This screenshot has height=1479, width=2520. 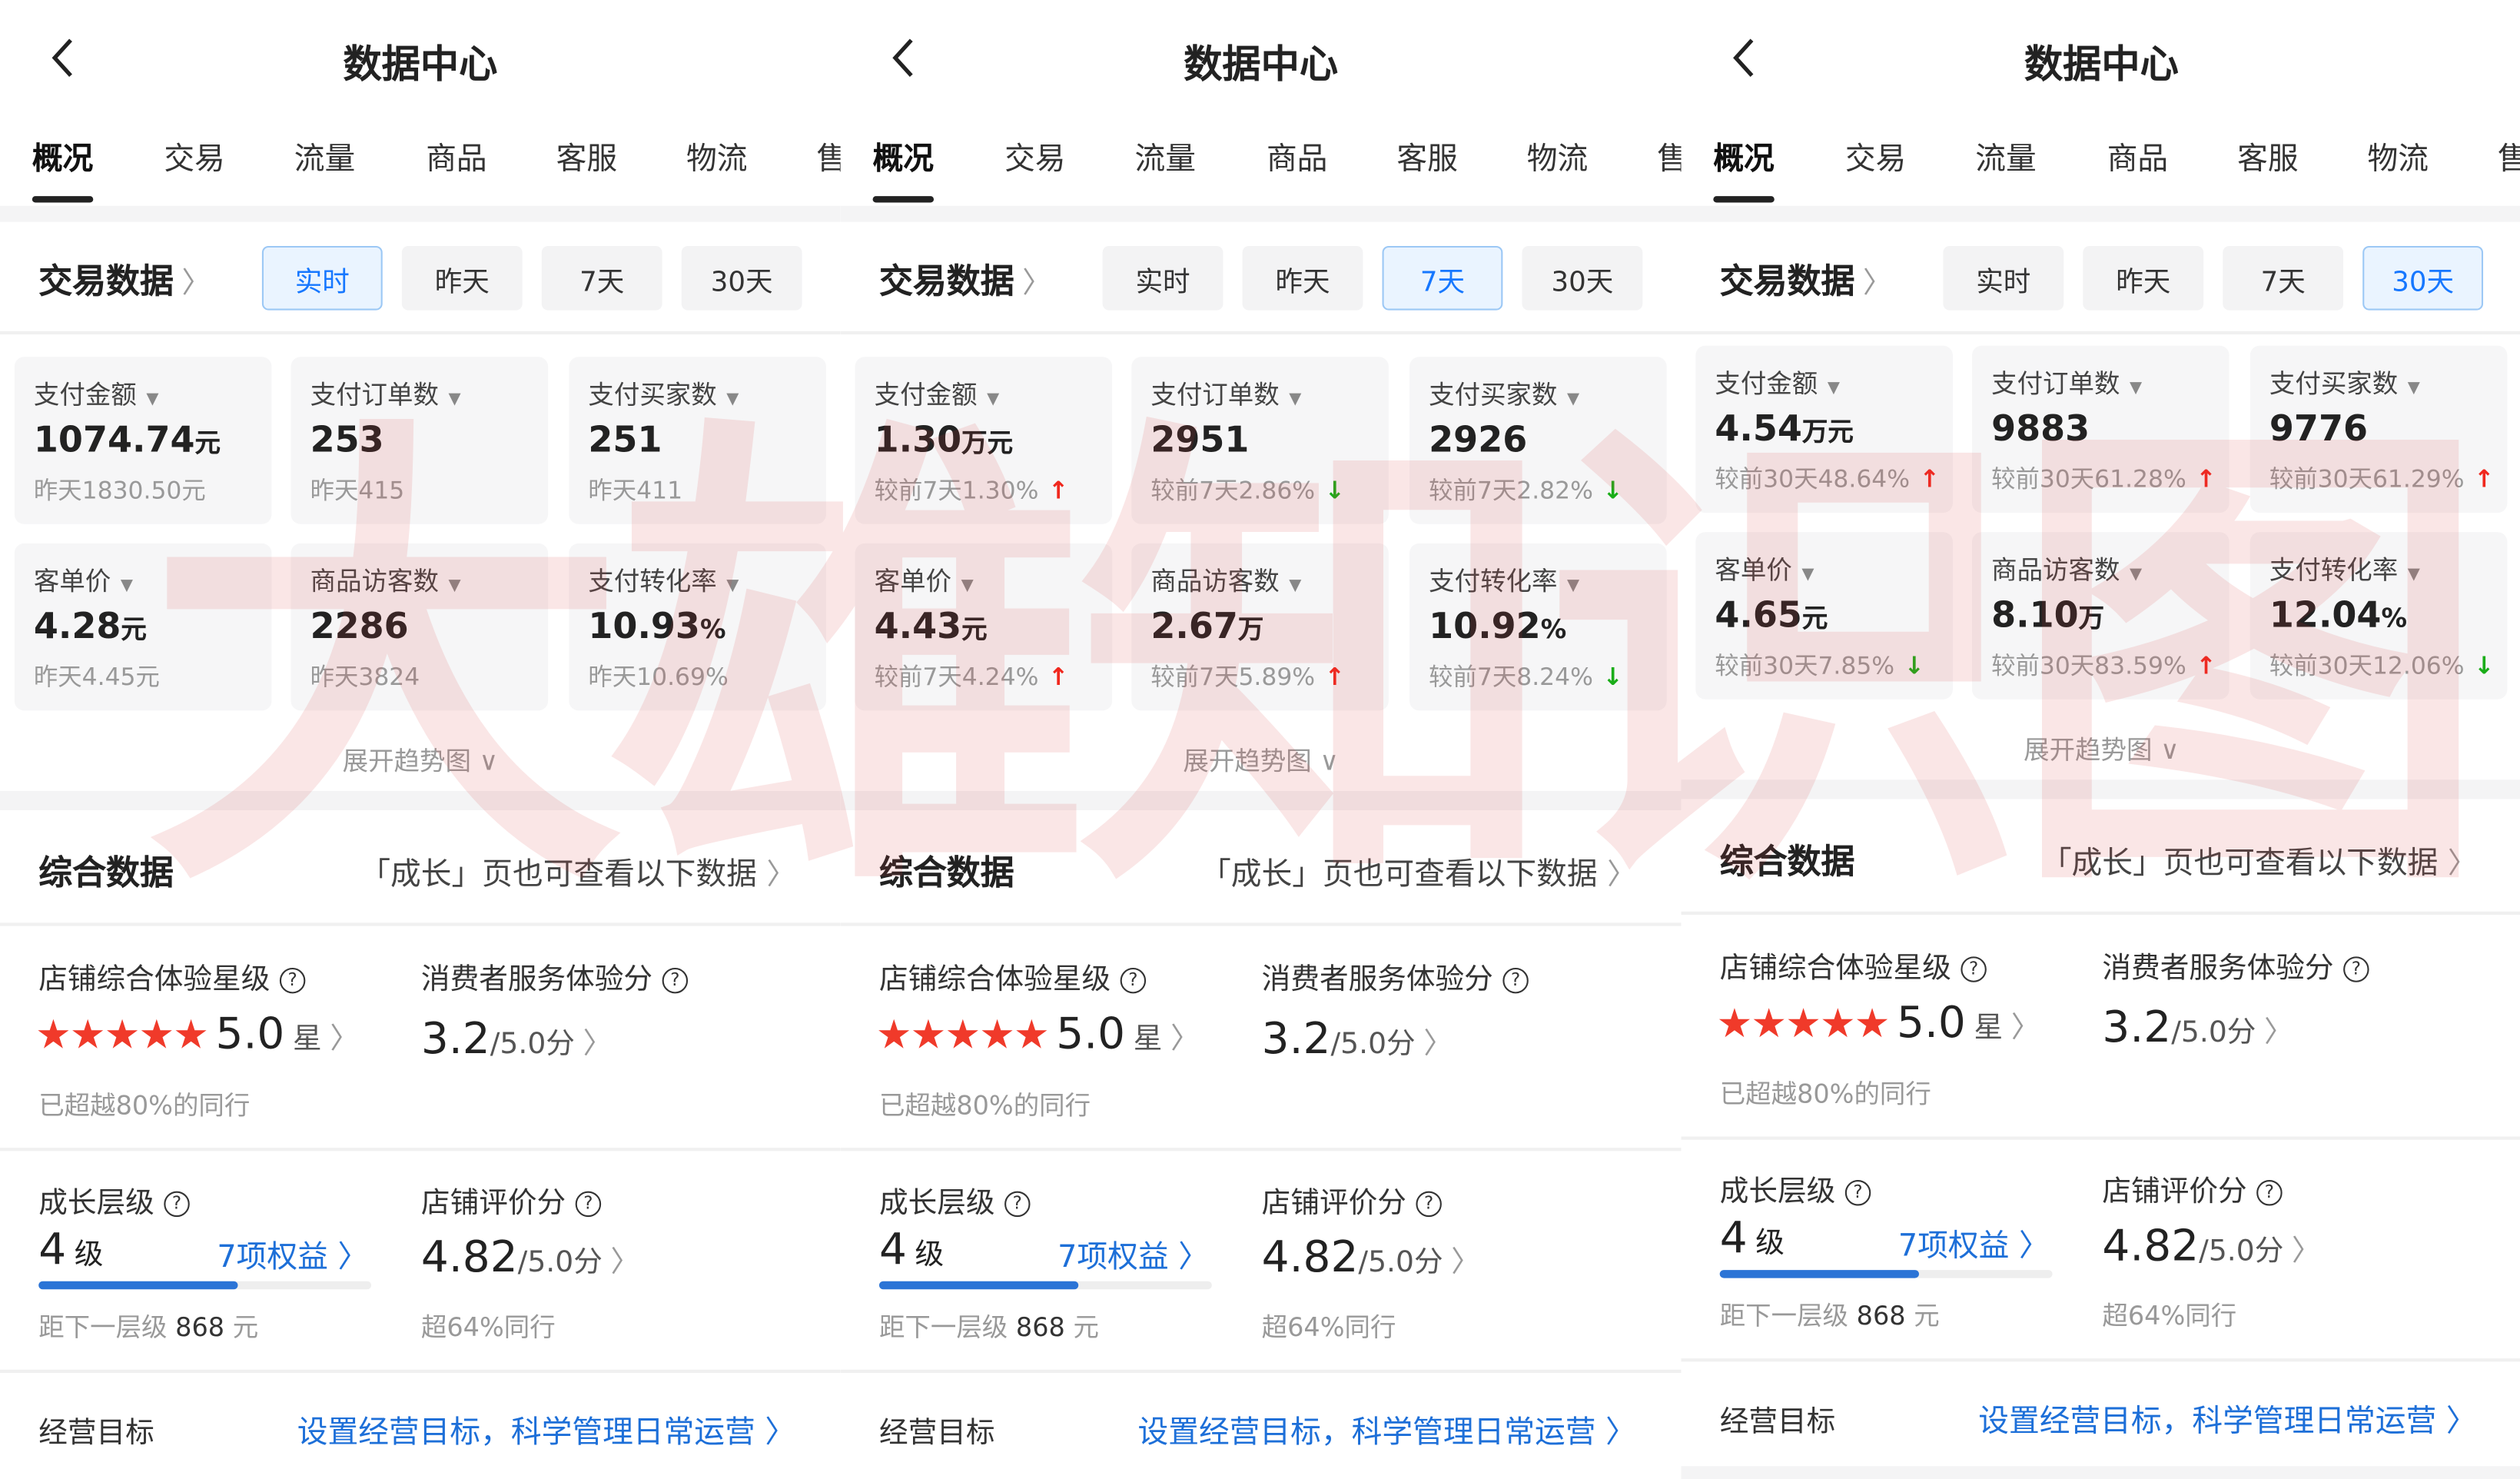 What do you see at coordinates (1538, 440) in the screenshot?
I see `metric-card: 支付买家数 ▼ 2926 较前7天2.82% ↓` at bounding box center [1538, 440].